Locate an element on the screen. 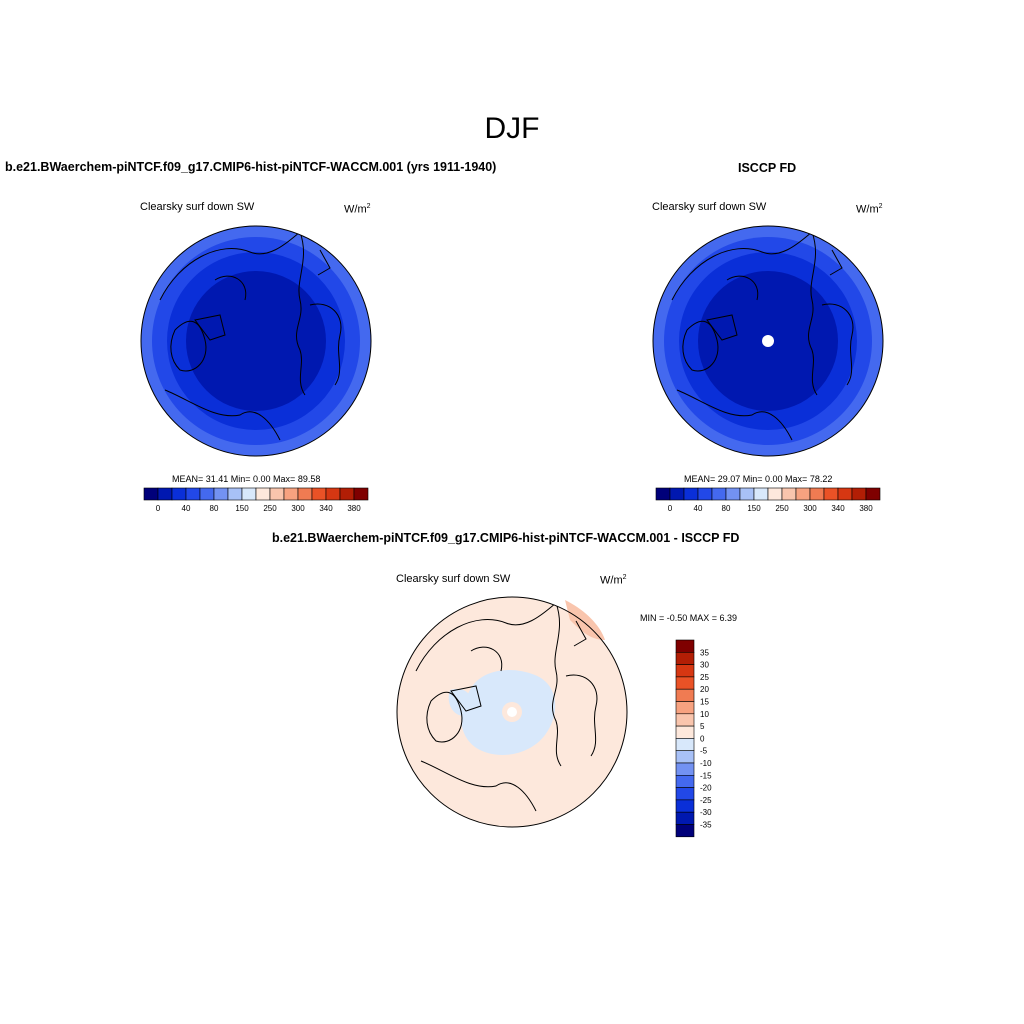 Image resolution: width=1024 pixels, height=1024 pixels. diff-coastlines is located at coordinates (506, 707).